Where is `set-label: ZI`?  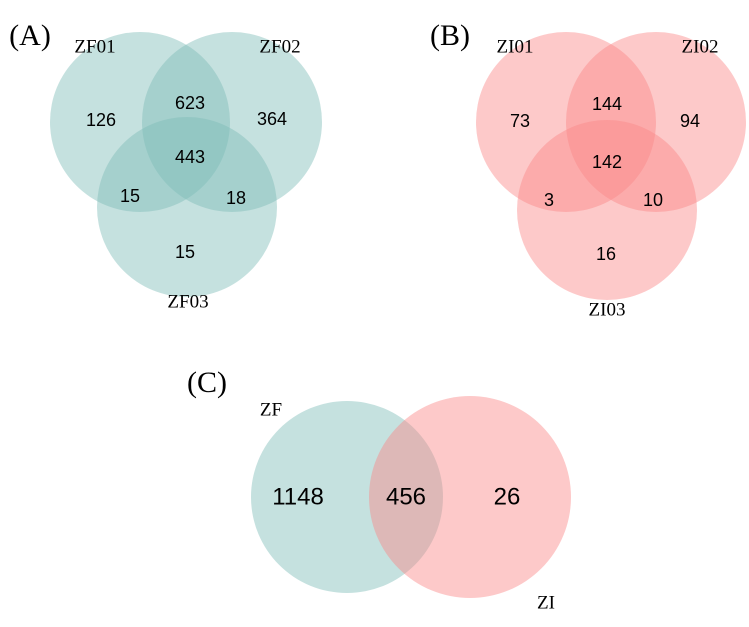 set-label: ZI is located at coordinates (546, 602).